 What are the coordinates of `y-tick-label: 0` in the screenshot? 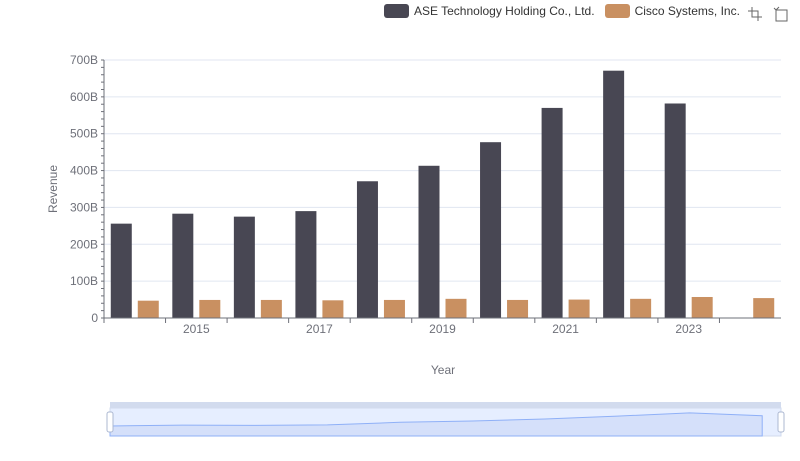 It's located at (94, 318).